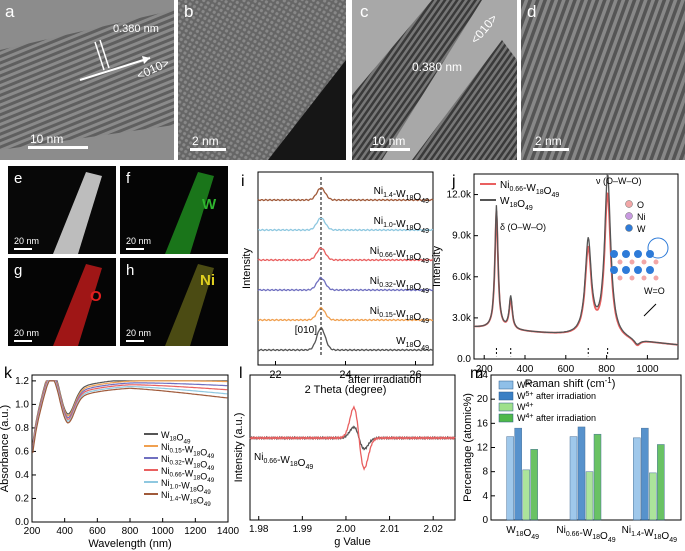 This screenshot has height=551, width=685. What do you see at coordinates (532, 11) in the screenshot?
I see `panel-label: d` at bounding box center [532, 11].